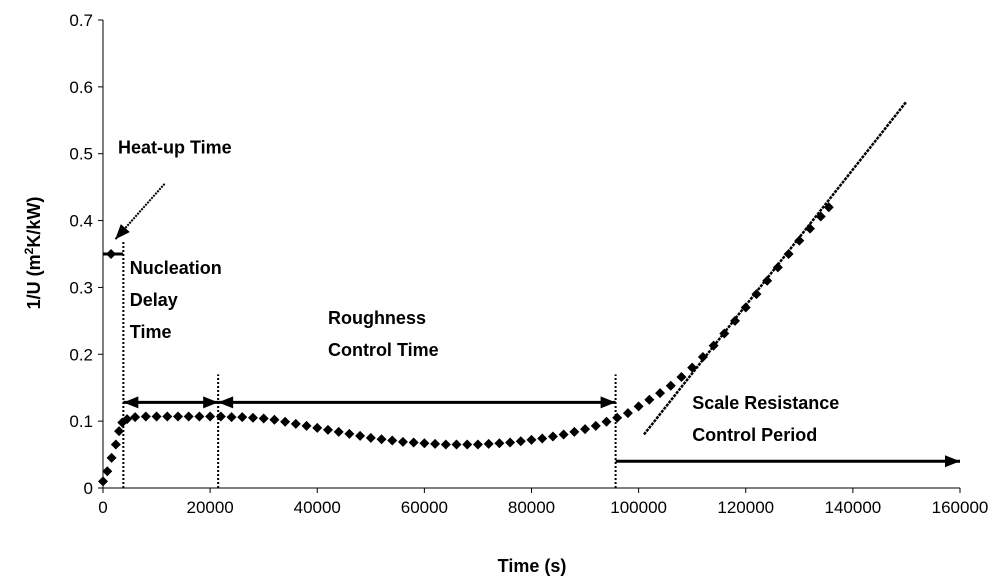 The height and width of the screenshot is (579, 998). What do you see at coordinates (745, 507) in the screenshot?
I see `x-tick-label: 120000` at bounding box center [745, 507].